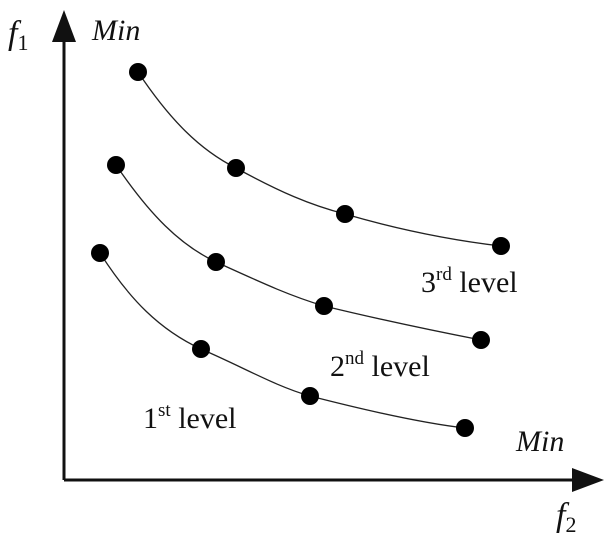 The height and width of the screenshot is (538, 610). I want to click on f1-axis-label: f1, so click(18, 35).